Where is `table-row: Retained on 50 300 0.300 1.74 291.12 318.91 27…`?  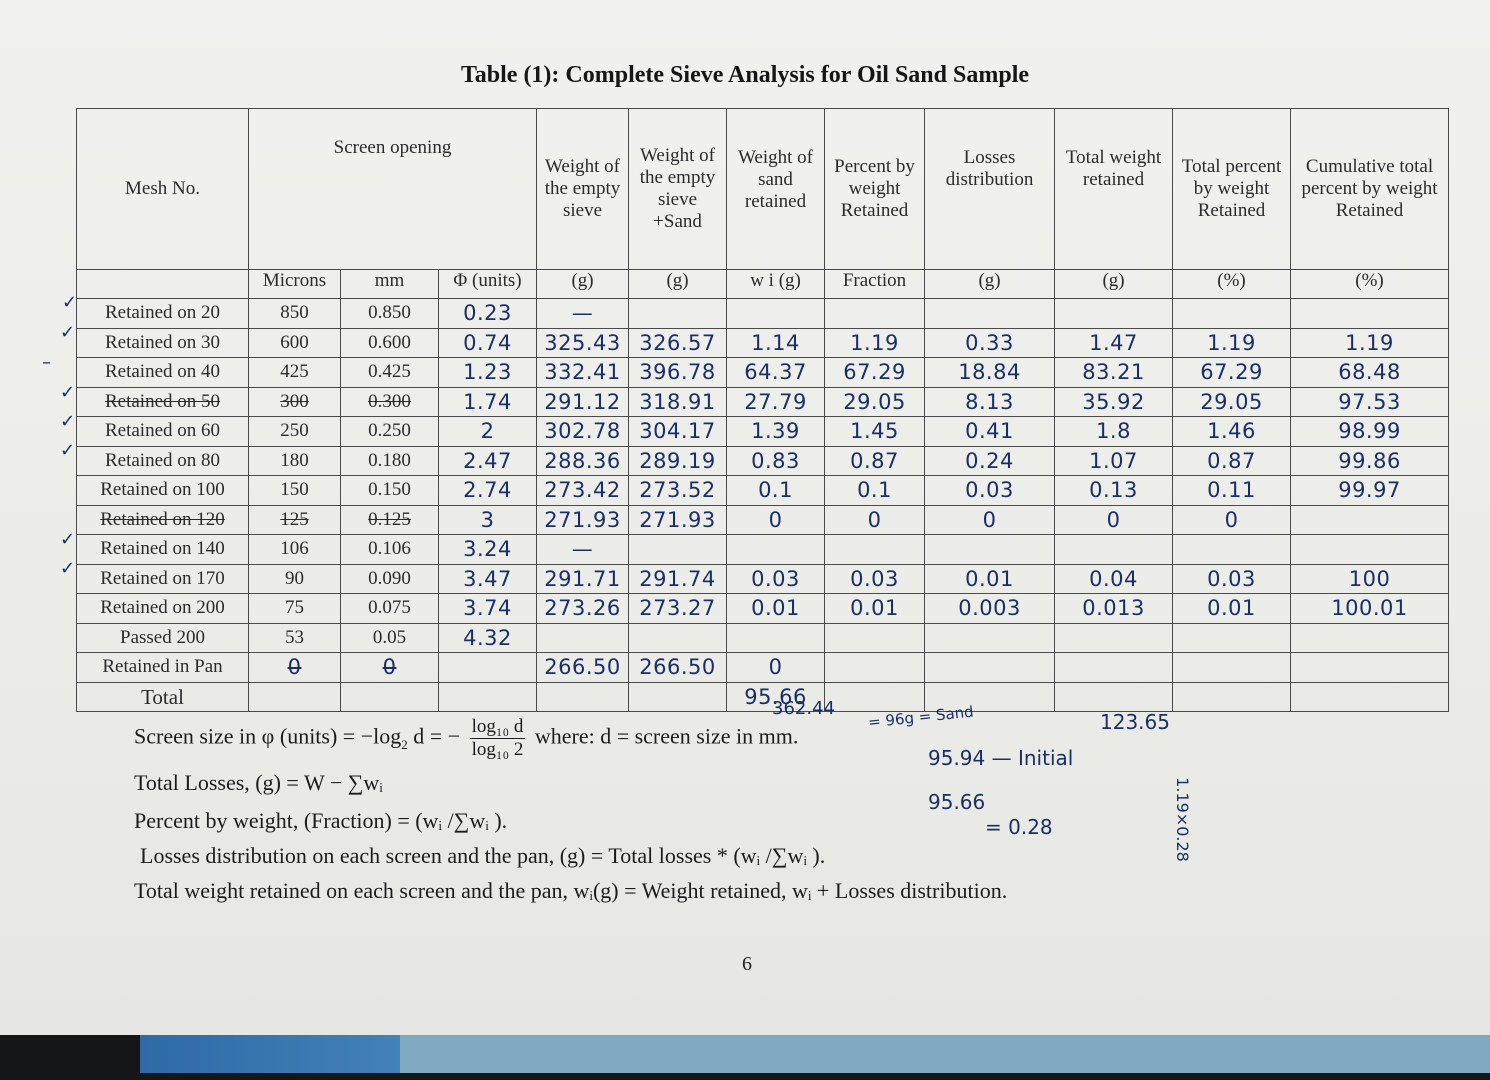
table-row: Retained on 50 300 0.300 1.74 291.12 318.91 27… is located at coordinates (763, 401).